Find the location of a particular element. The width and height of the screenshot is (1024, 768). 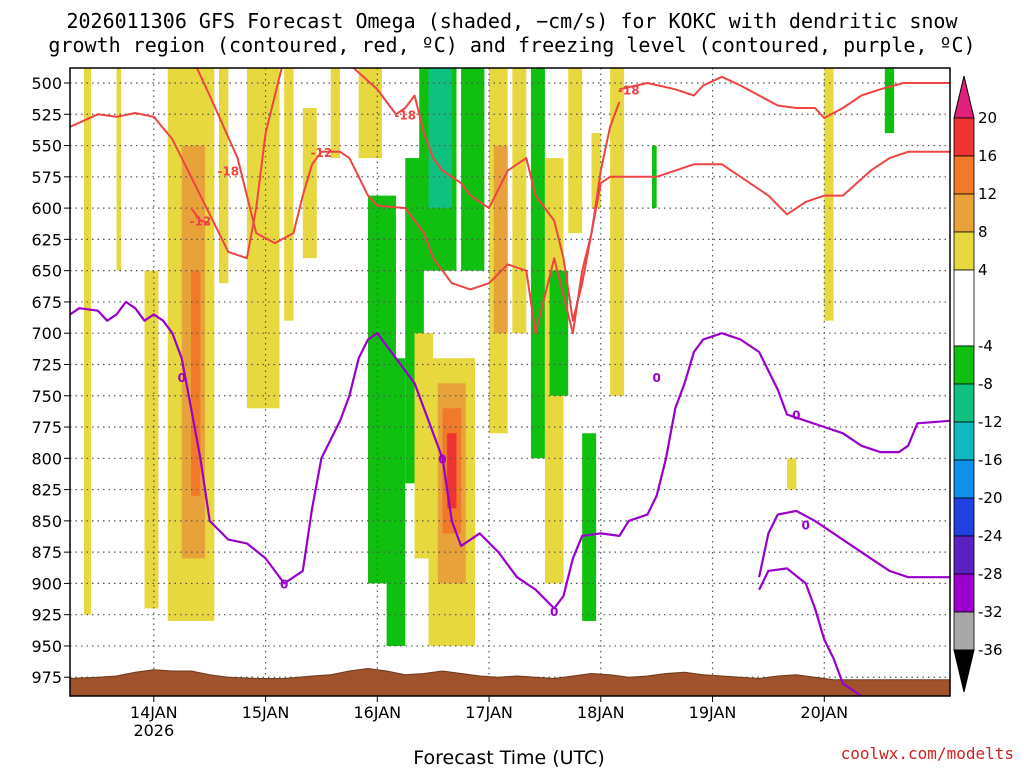

ytick-label-825: 825 is located at coordinates (46, 490).